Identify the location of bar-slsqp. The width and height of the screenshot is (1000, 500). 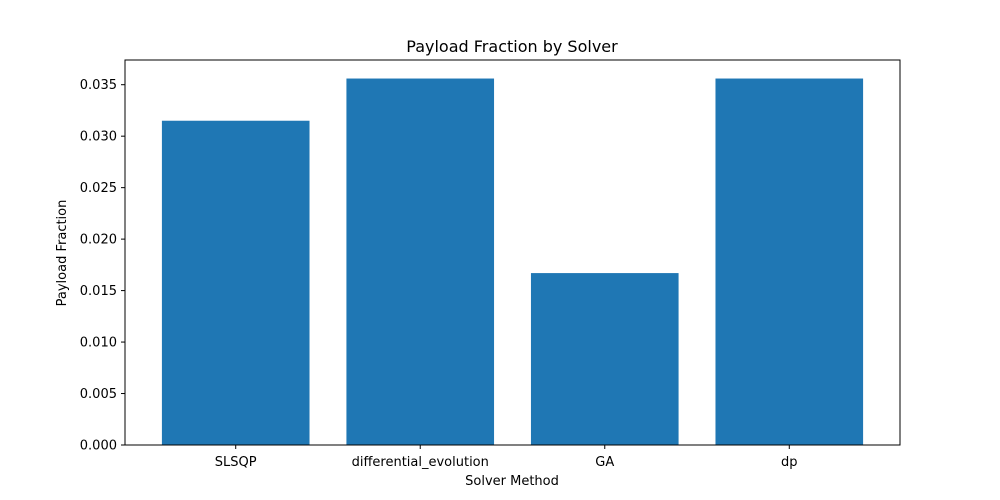
(235, 282).